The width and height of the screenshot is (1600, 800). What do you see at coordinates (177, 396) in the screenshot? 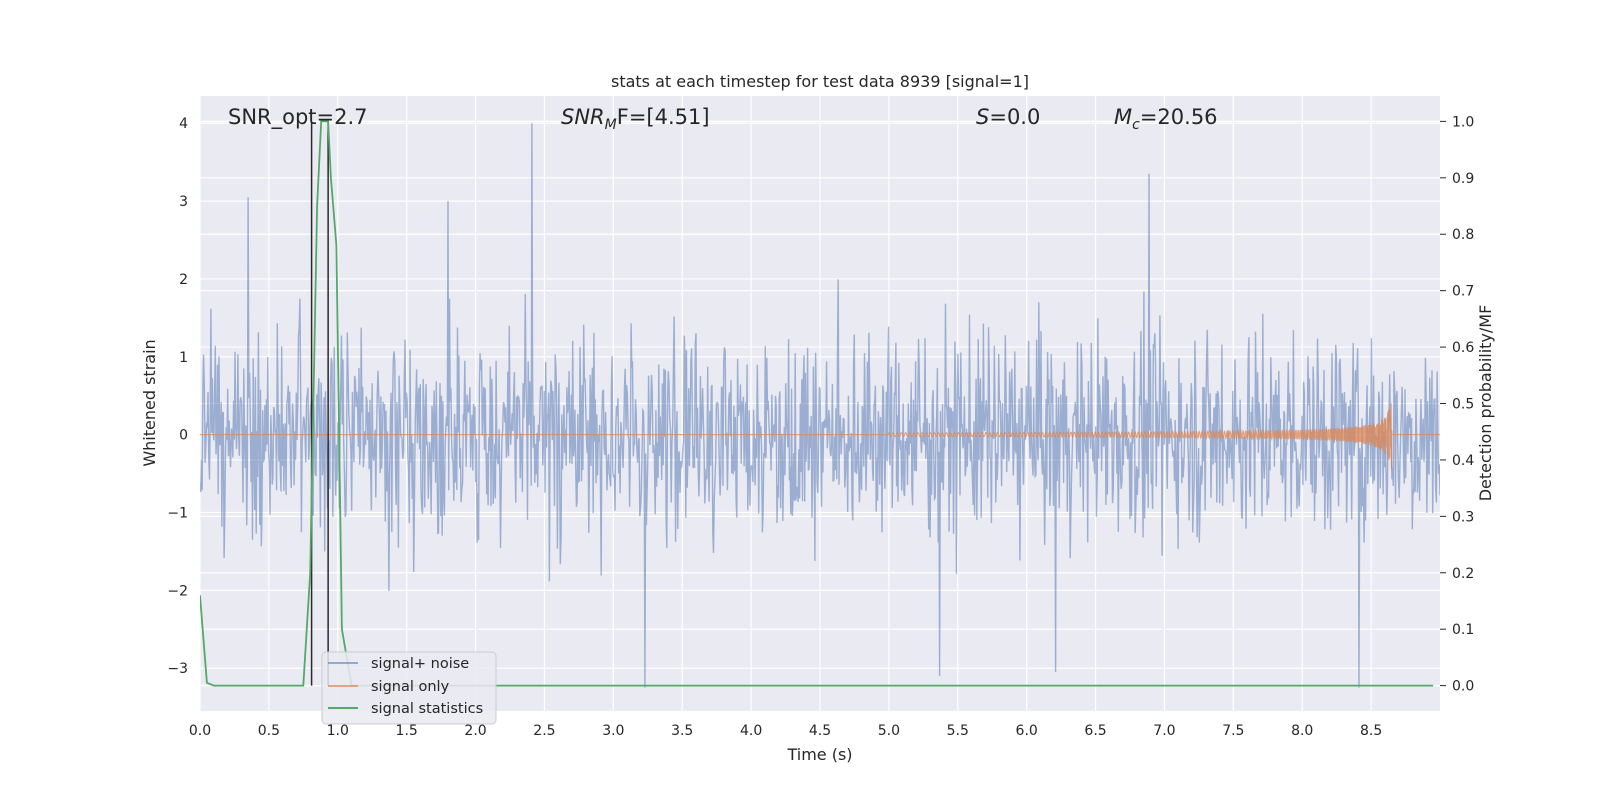
I see `y-axis-ticks: 4 3 2 1 0 −1 −2 −3` at bounding box center [177, 396].